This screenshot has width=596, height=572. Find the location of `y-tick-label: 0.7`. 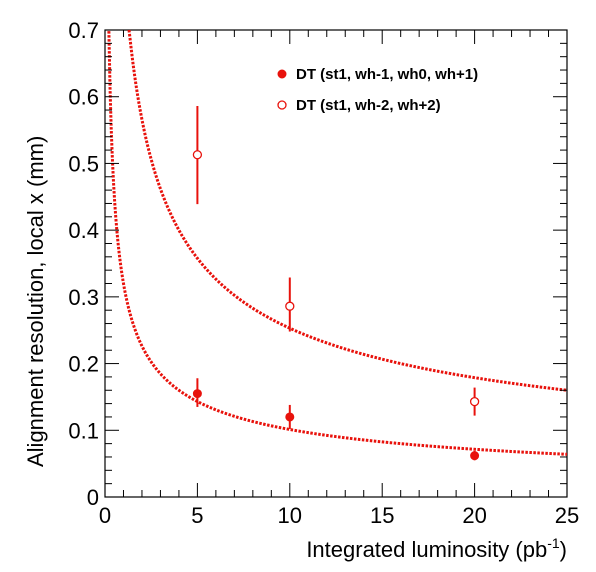

y-tick-label: 0.7 is located at coordinates (83, 30).